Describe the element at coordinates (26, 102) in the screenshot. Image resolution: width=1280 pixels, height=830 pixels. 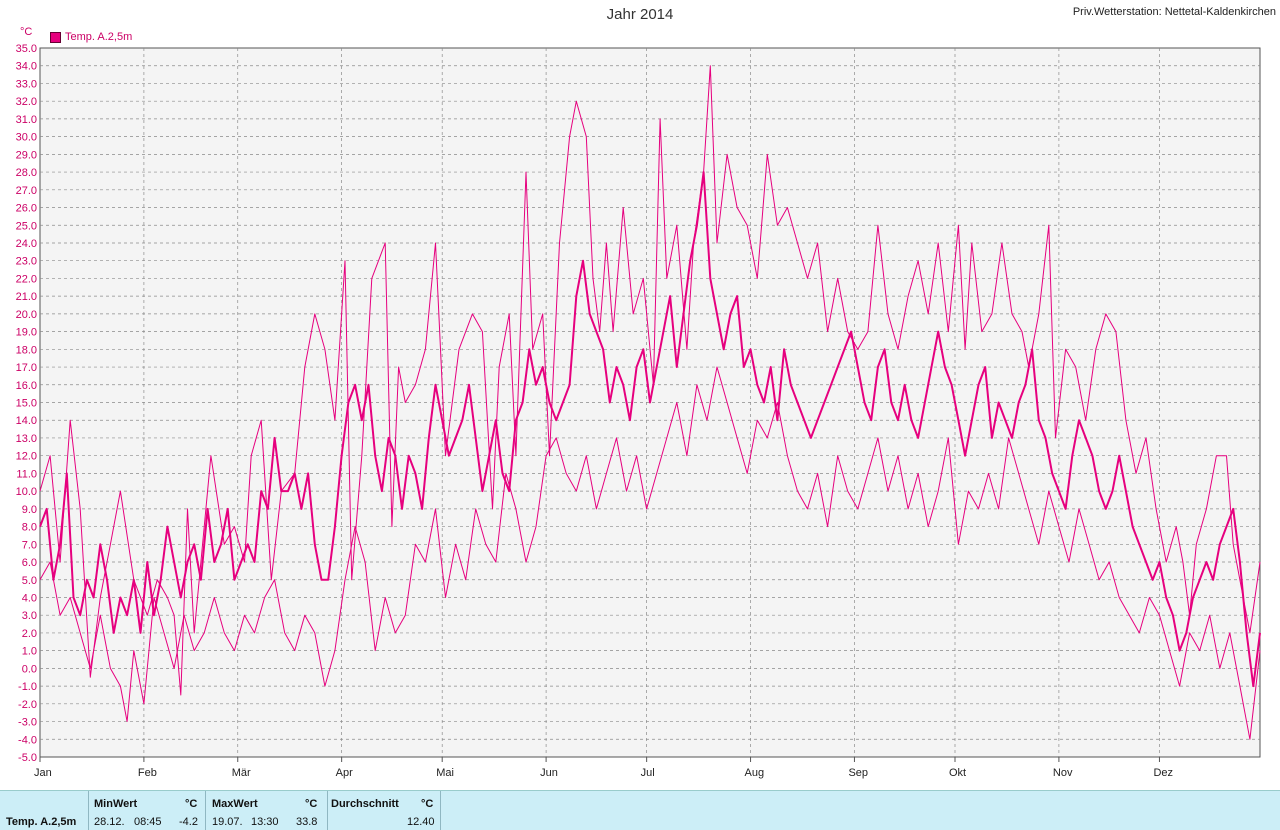
I see `y-tick-label: 32.0` at that location.